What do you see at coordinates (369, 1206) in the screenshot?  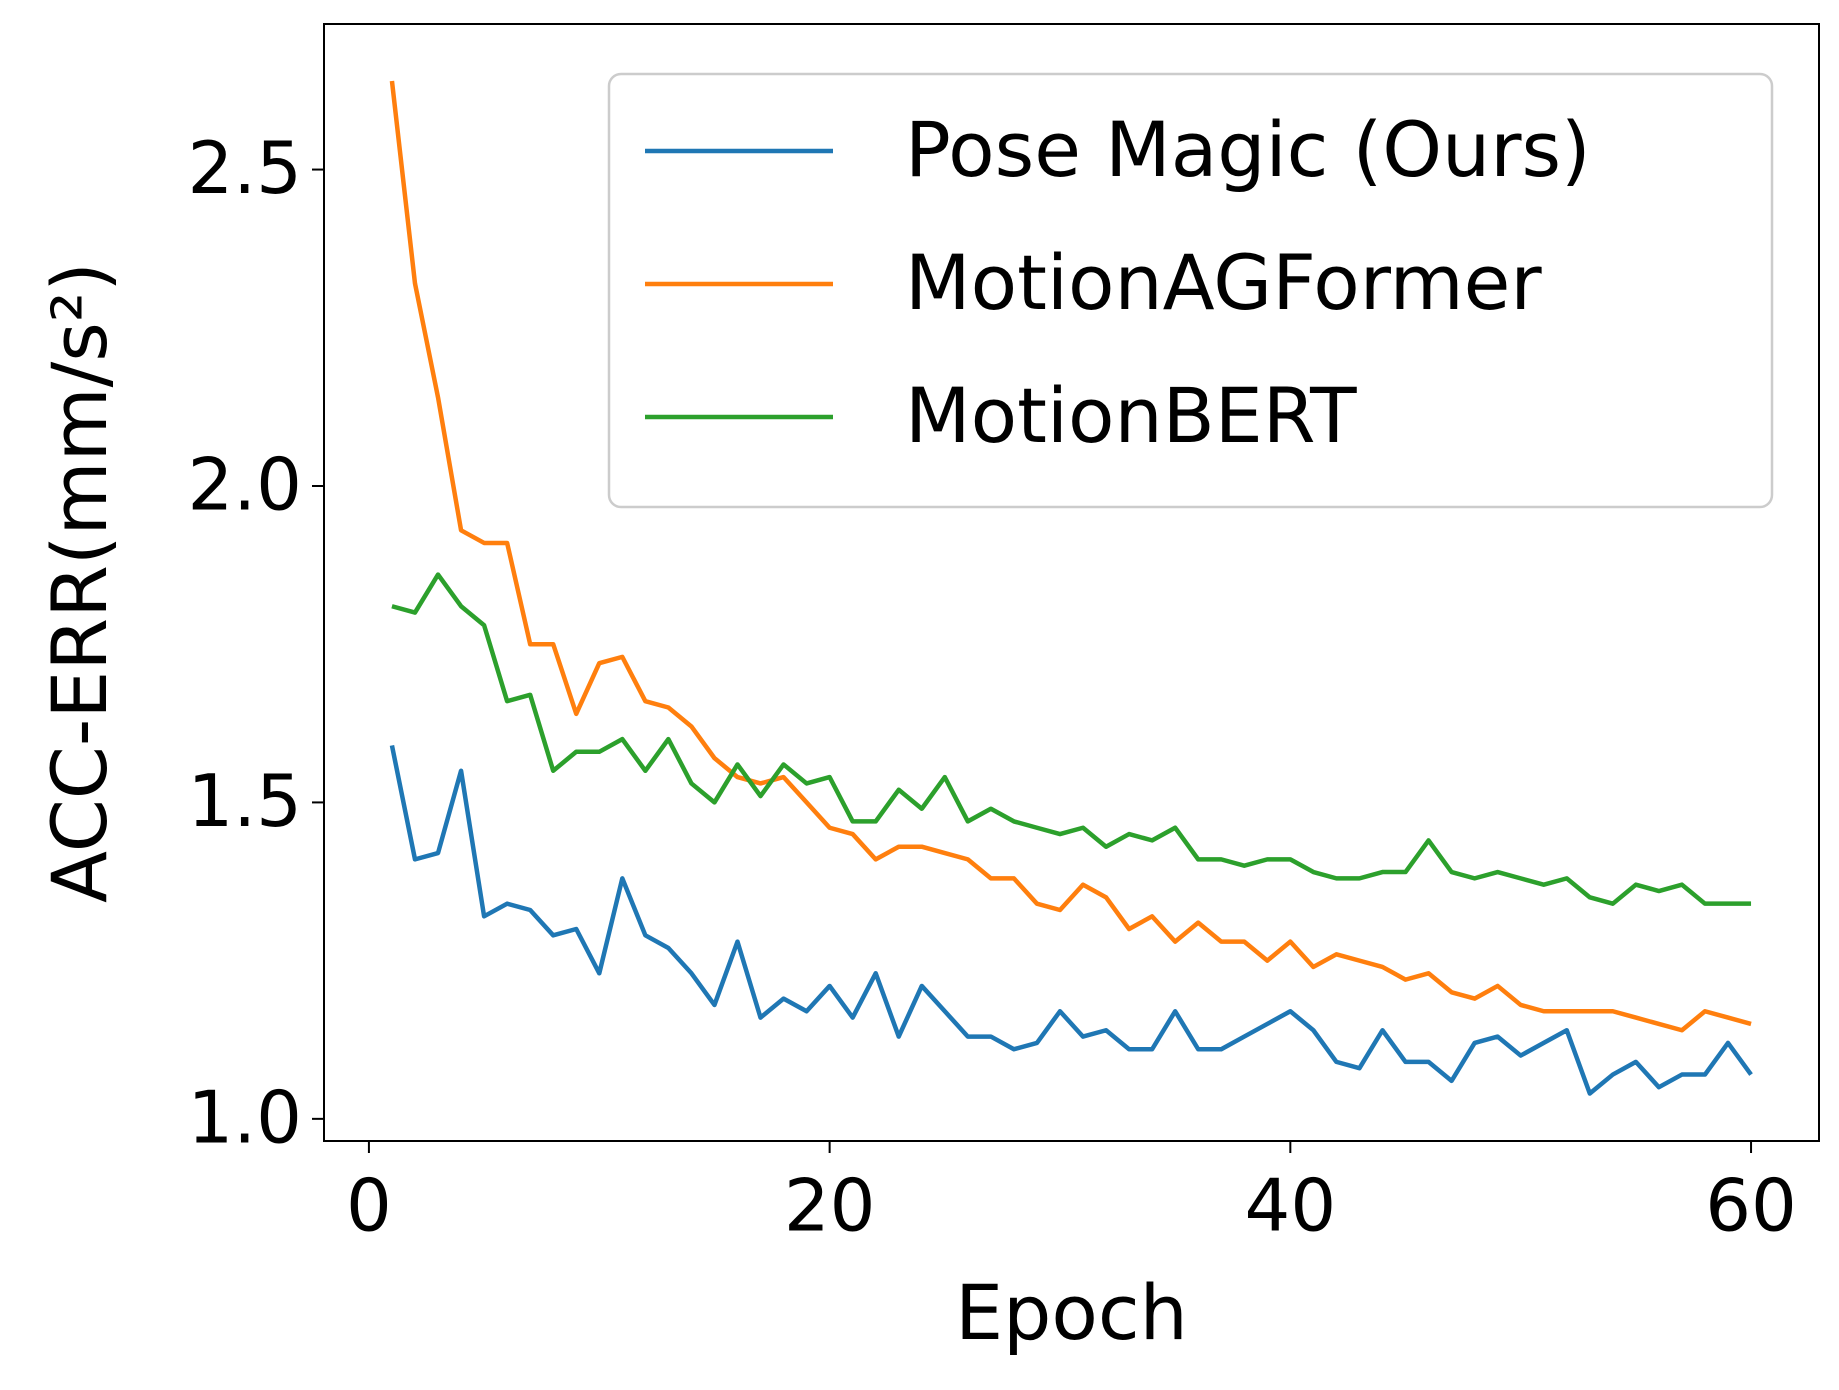 I see `x-tick-label: 0` at bounding box center [369, 1206].